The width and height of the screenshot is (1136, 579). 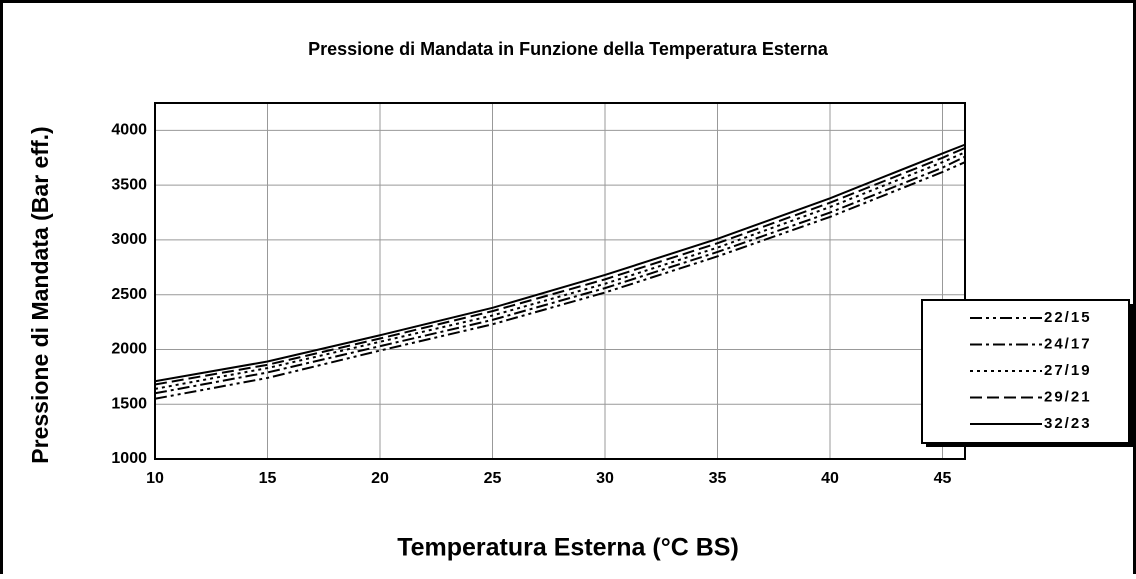 I want to click on legend-label: 24/17, so click(x=1068, y=343).